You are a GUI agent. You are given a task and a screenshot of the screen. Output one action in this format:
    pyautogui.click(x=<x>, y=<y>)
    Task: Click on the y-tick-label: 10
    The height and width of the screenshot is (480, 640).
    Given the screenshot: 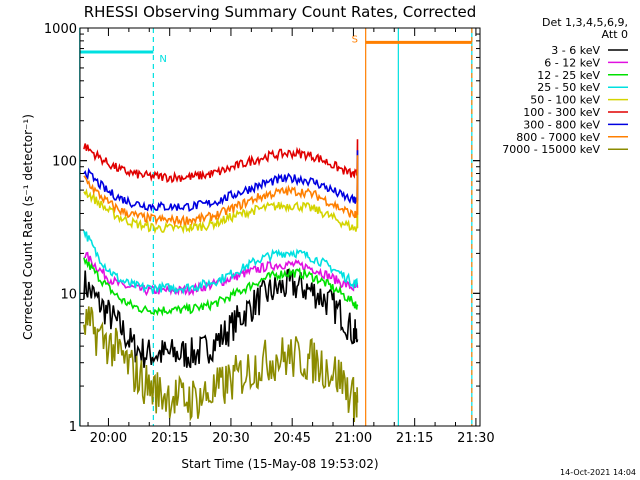 What is the action you would take?
    pyautogui.click(x=68, y=294)
    